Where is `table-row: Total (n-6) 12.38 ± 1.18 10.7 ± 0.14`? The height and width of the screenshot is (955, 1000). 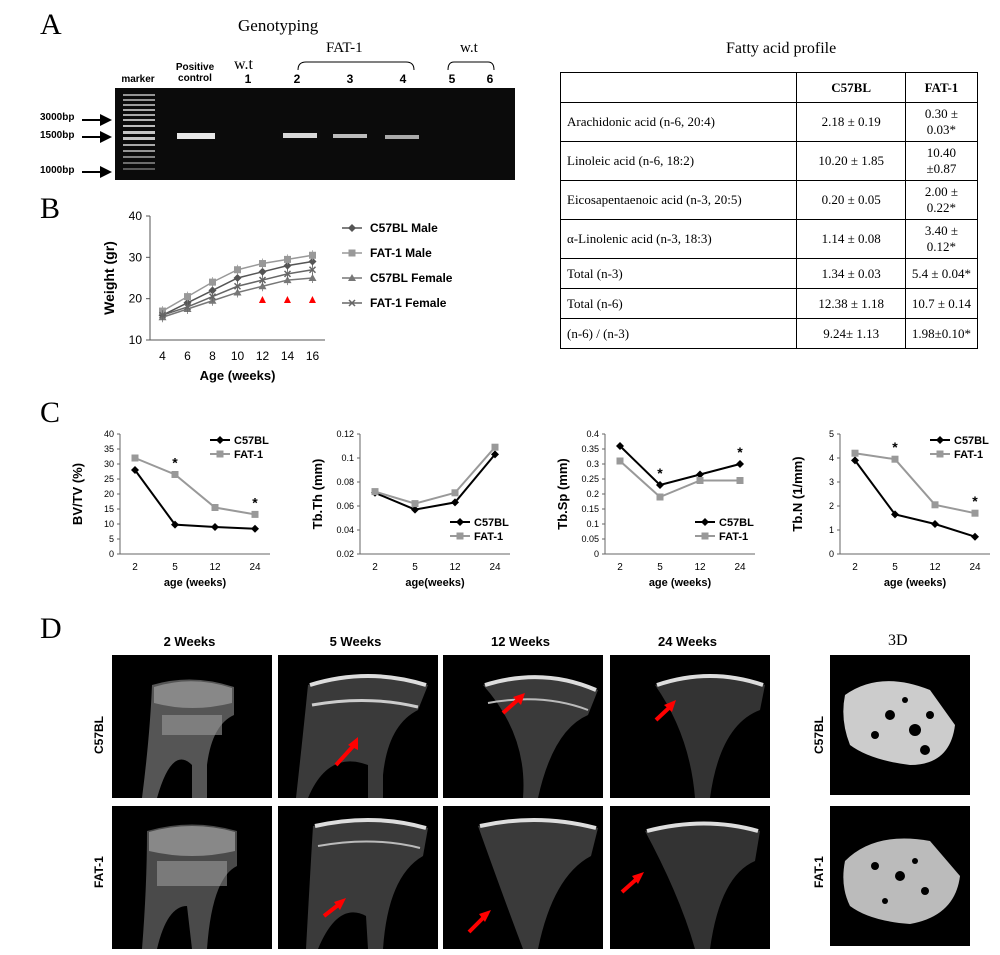
table-row: Total (n-6) 12.38 ± 1.18 10.7 ± 0.14 is located at coordinates (769, 303).